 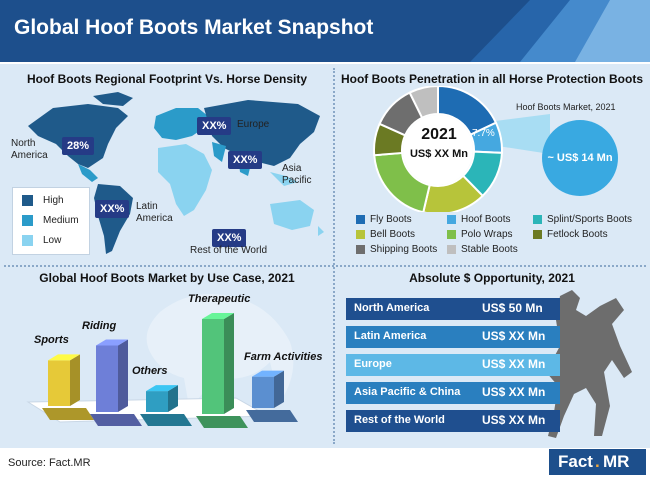 What do you see at coordinates (566, 107) in the screenshot?
I see `callout-title: Hoof Boots Market, 2021` at bounding box center [566, 107].